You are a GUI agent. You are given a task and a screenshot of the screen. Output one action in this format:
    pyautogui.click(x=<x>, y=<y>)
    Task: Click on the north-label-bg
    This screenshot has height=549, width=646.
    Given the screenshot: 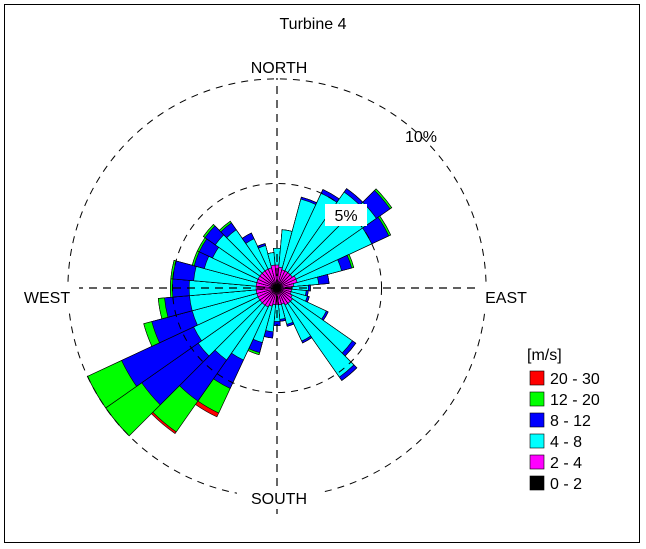 What is the action you would take?
    pyautogui.click(x=279, y=67)
    